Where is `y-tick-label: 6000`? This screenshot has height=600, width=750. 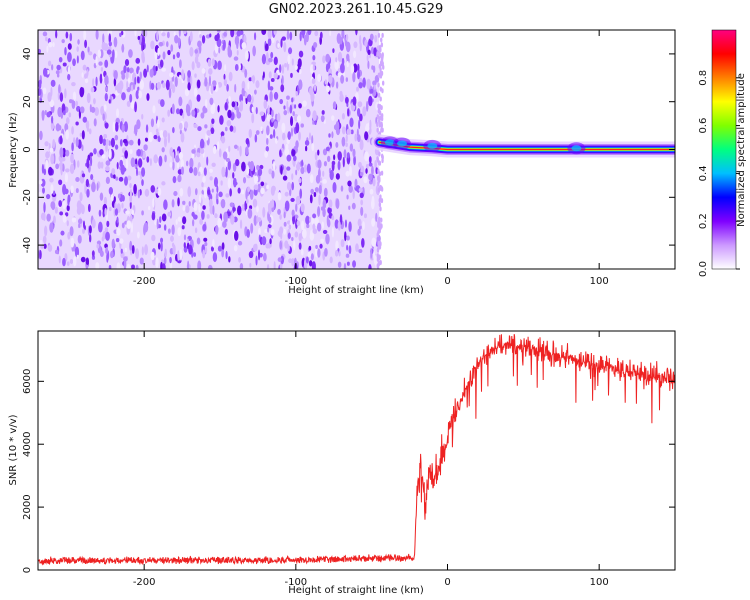 y-tick-label: 6000 is located at coordinates (27, 381).